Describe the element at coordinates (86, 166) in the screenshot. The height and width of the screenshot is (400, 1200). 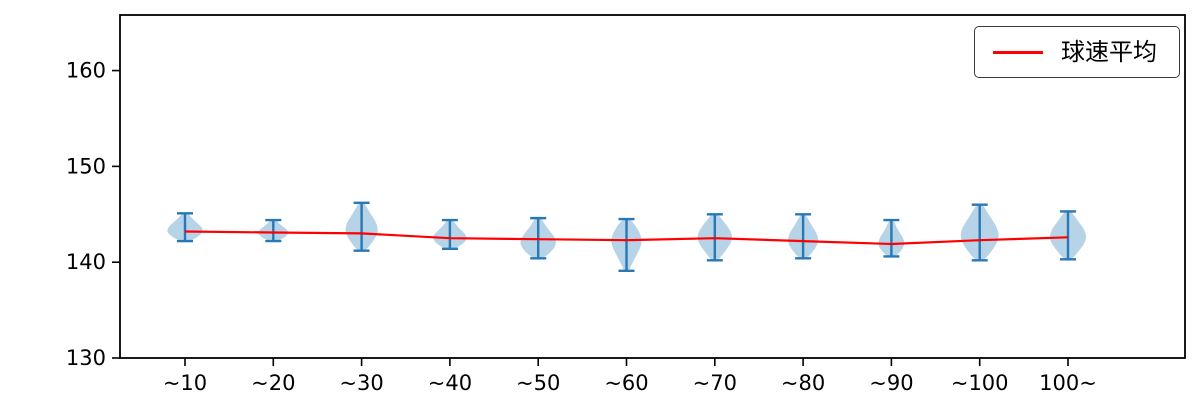
I see `svg-text: 150` at that location.